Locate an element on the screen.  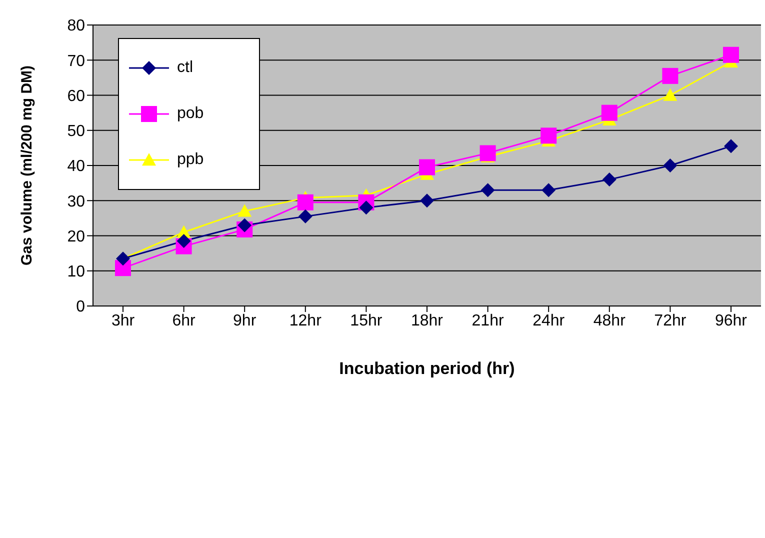
legend-label: ppb is located at coordinates (190, 160).